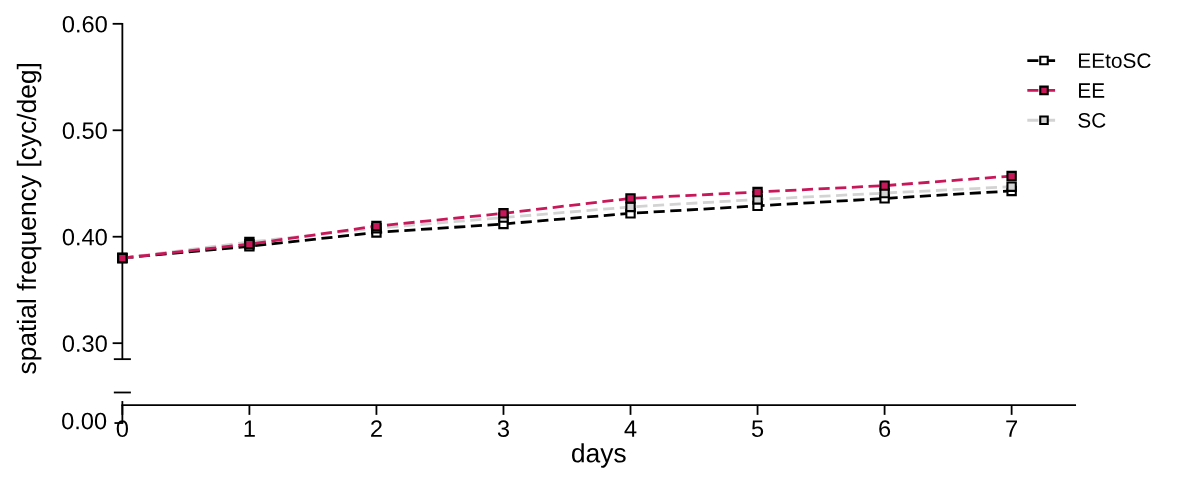 Image resolution: width=1188 pixels, height=486 pixels. I want to click on x-tick-label: 4, so click(630, 428).